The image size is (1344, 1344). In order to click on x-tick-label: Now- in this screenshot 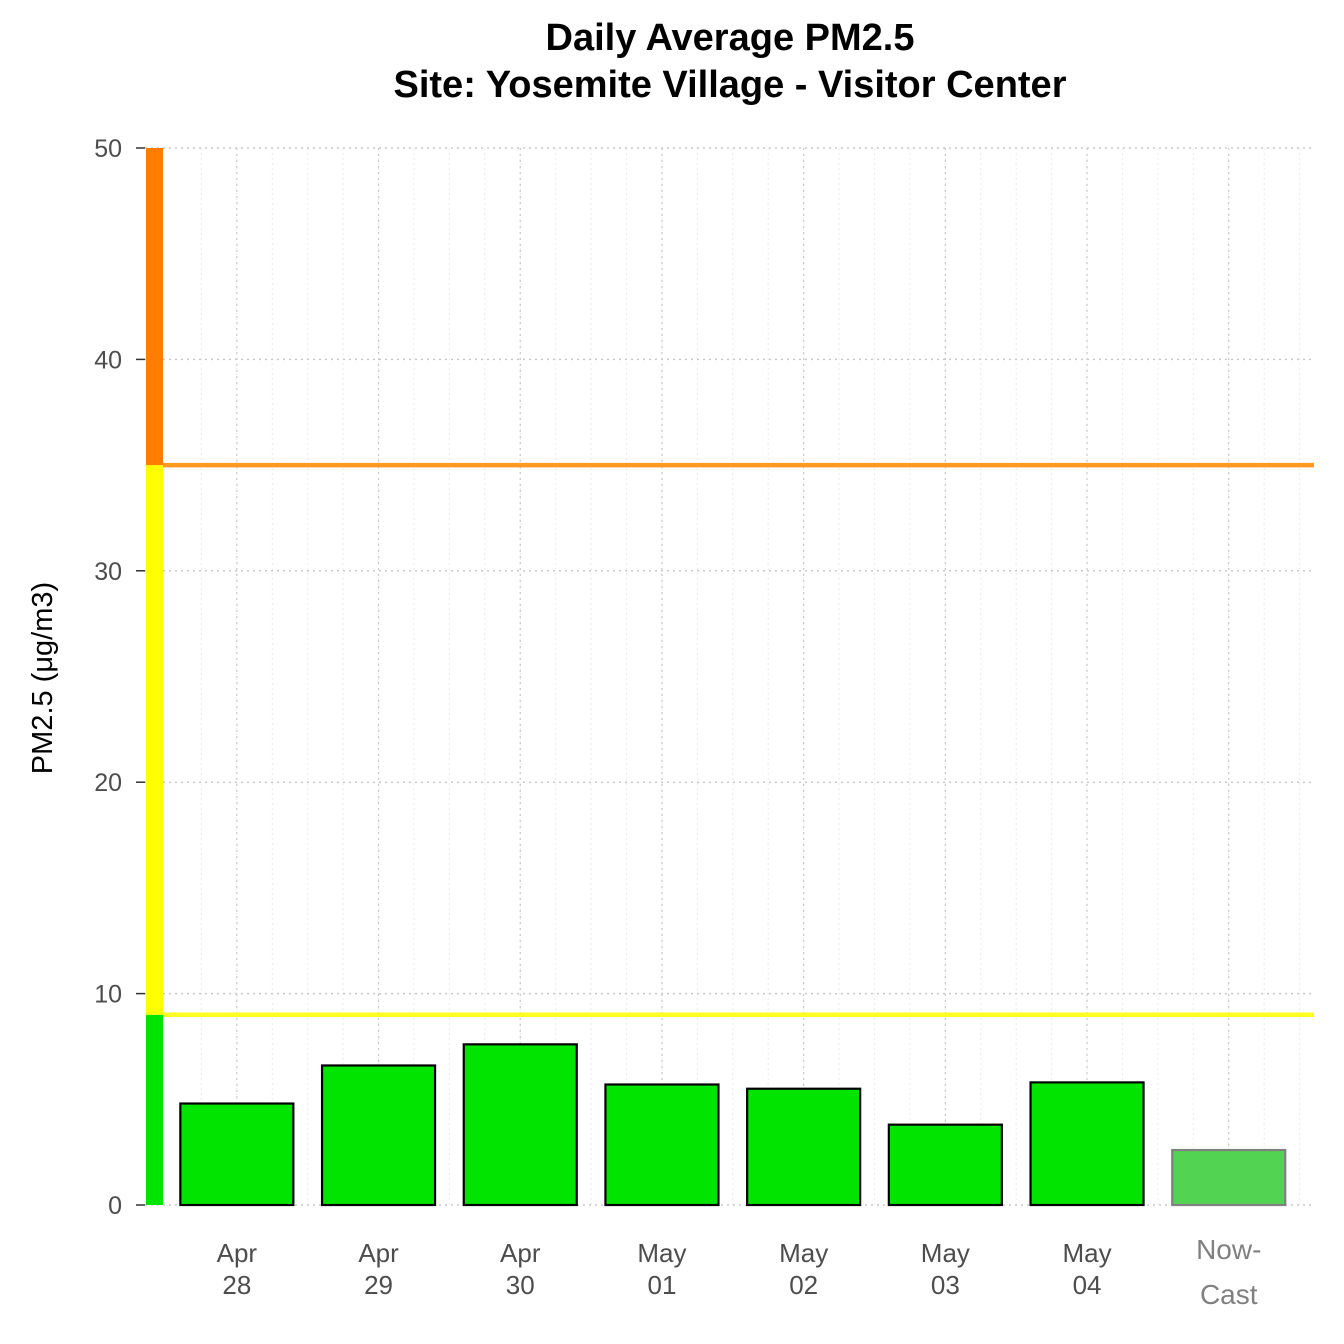, I will do `click(1228, 1249)`.